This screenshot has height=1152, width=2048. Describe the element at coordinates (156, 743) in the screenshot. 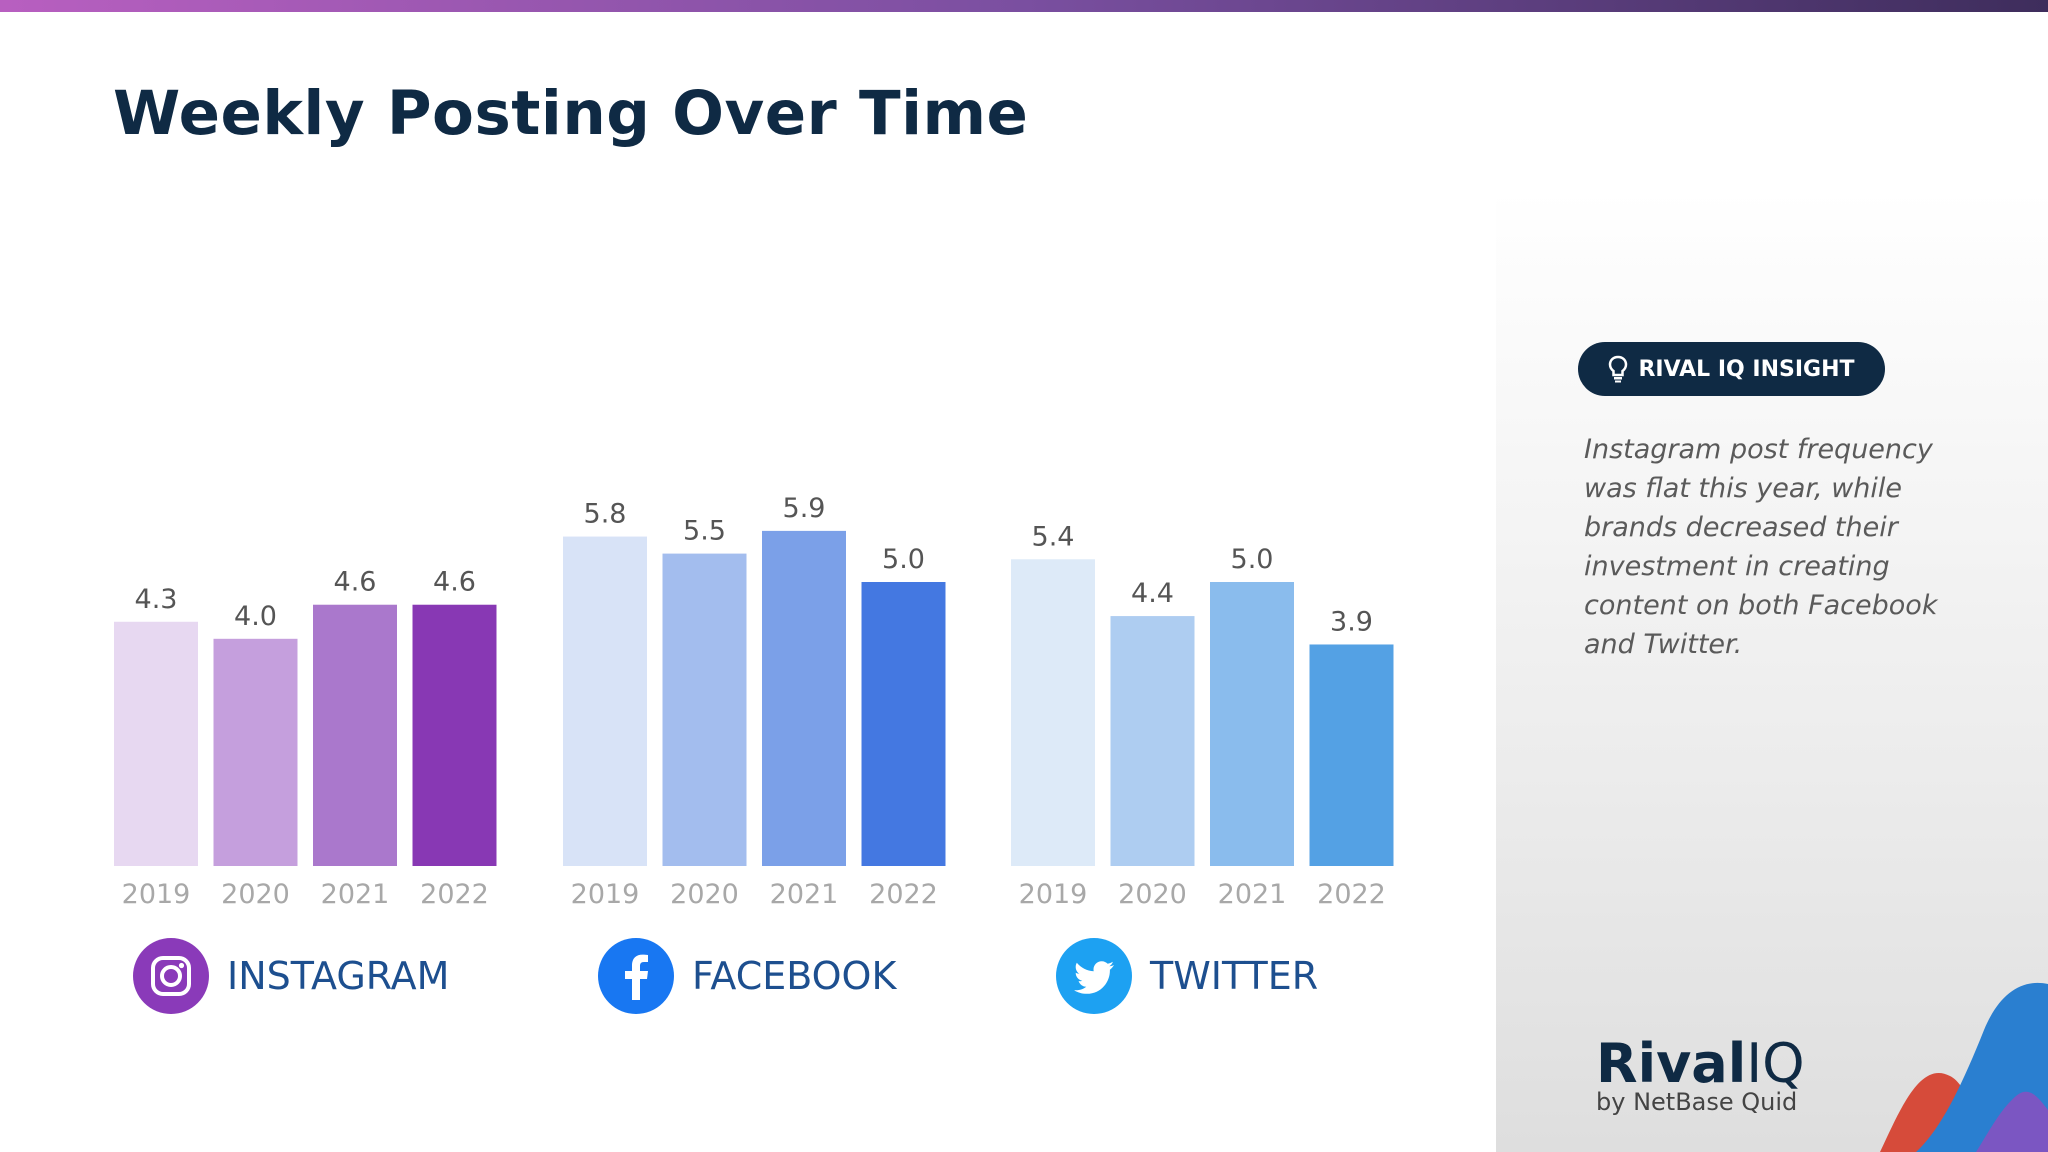

I see `bar-instagram-2019` at that location.